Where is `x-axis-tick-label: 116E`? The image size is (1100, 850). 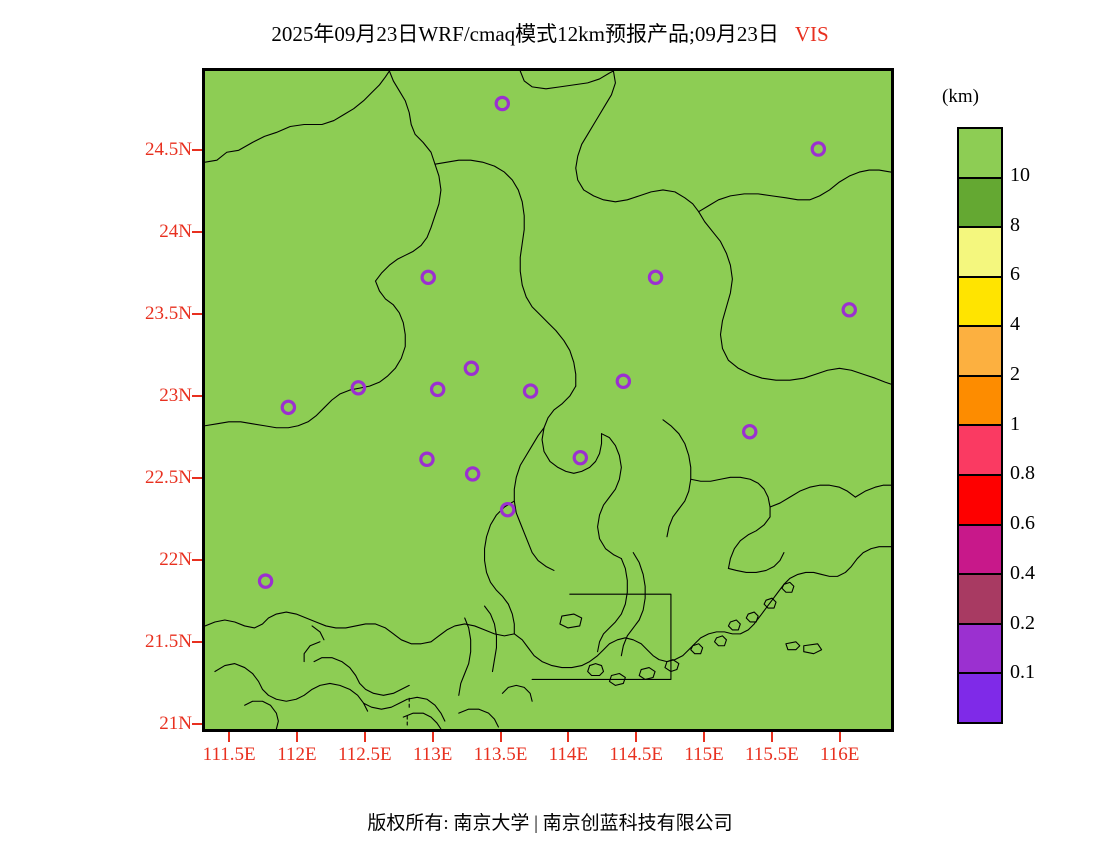 x-axis-tick-label: 116E is located at coordinates (840, 754).